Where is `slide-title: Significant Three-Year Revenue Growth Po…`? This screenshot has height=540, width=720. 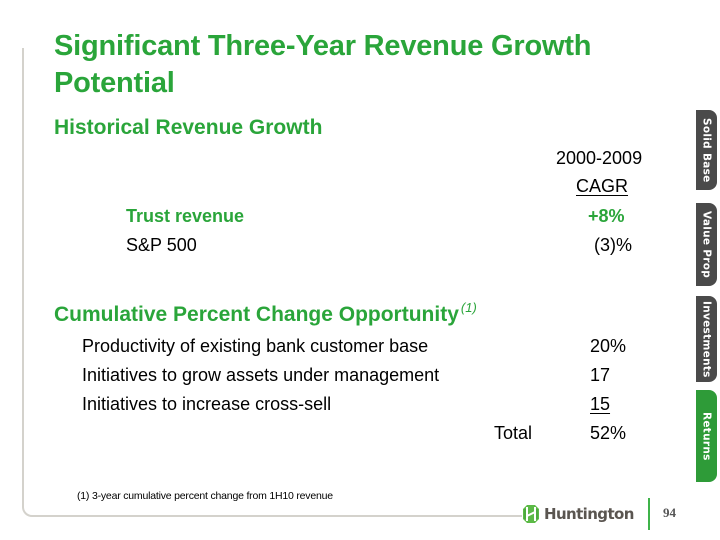
slide-title: Significant Three-Year Revenue Growth Po… is located at coordinates (323, 64).